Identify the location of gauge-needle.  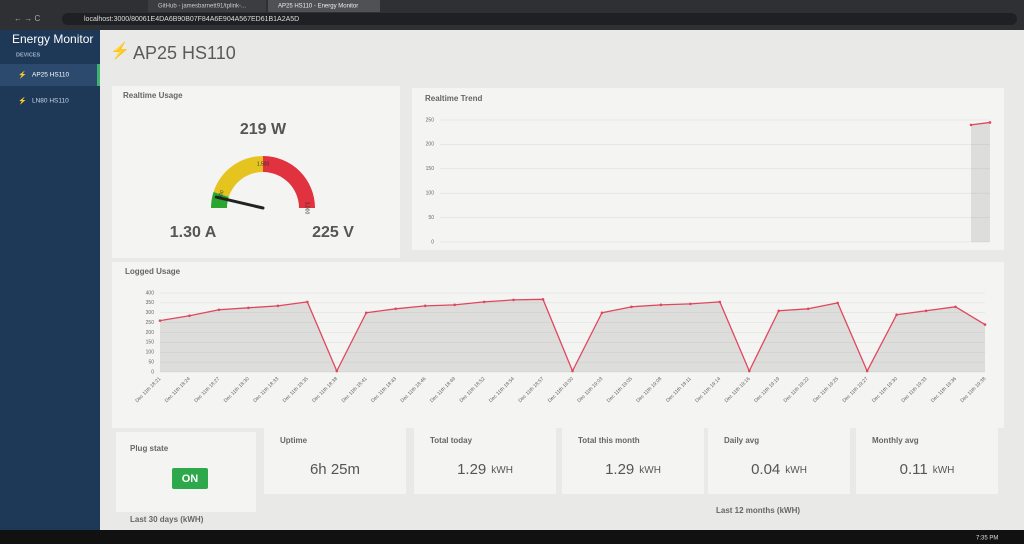
(239, 202).